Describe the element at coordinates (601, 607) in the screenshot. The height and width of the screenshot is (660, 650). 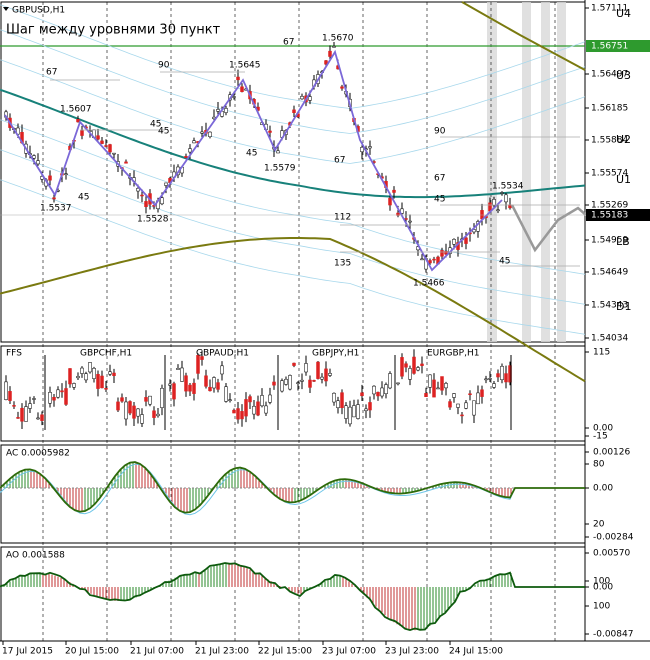
I see `pane-tick-label: 100` at that location.